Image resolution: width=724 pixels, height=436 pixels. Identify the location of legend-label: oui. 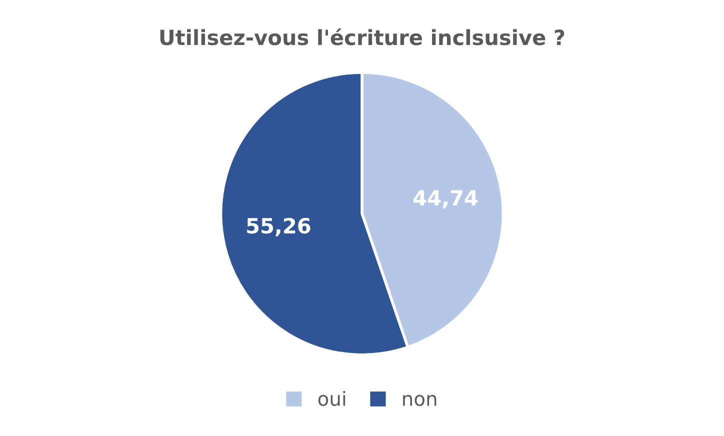
(332, 398).